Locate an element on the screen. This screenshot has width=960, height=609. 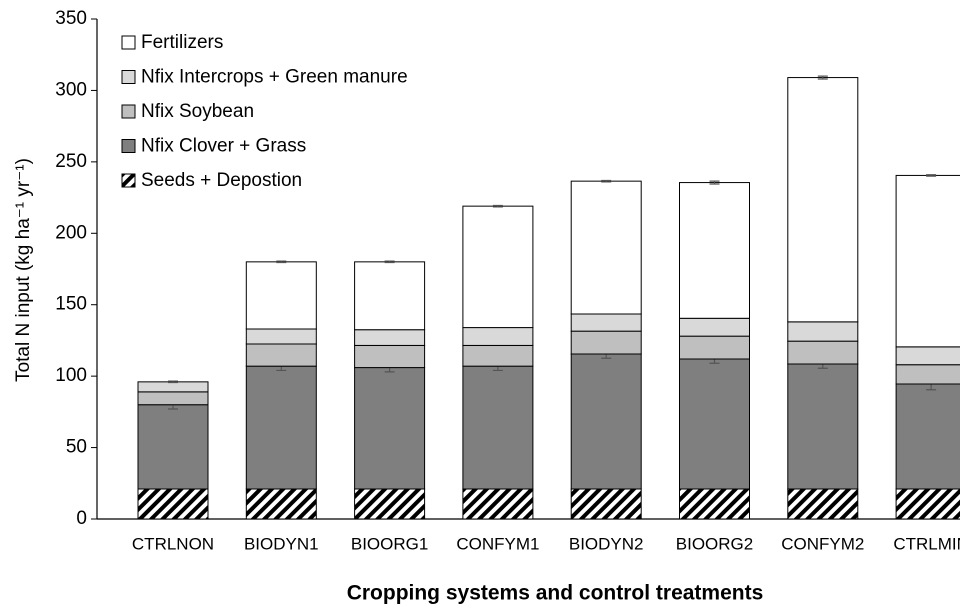
legend-label: Nfix Intercrops + Green manure is located at coordinates (274, 77).